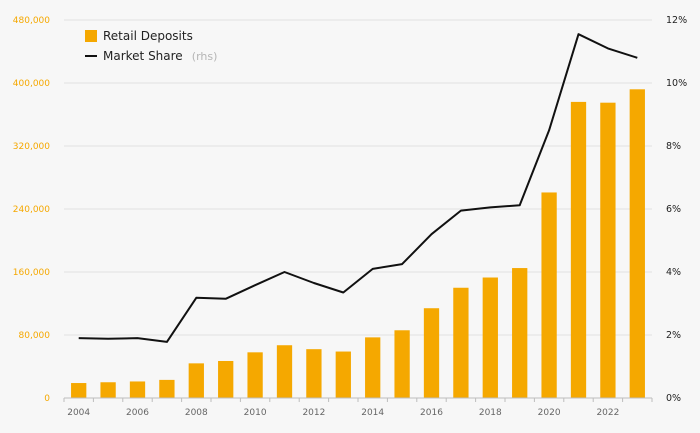  What do you see at coordinates (78, 413) in the screenshot?
I see `x-tick-label: 2004` at bounding box center [78, 413].